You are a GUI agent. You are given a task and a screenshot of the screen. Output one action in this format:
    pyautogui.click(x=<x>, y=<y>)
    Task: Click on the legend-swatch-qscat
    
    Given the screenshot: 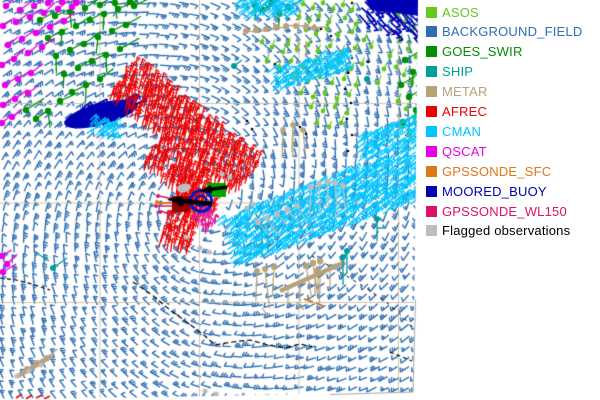 What is the action you would take?
    pyautogui.click(x=431, y=151)
    